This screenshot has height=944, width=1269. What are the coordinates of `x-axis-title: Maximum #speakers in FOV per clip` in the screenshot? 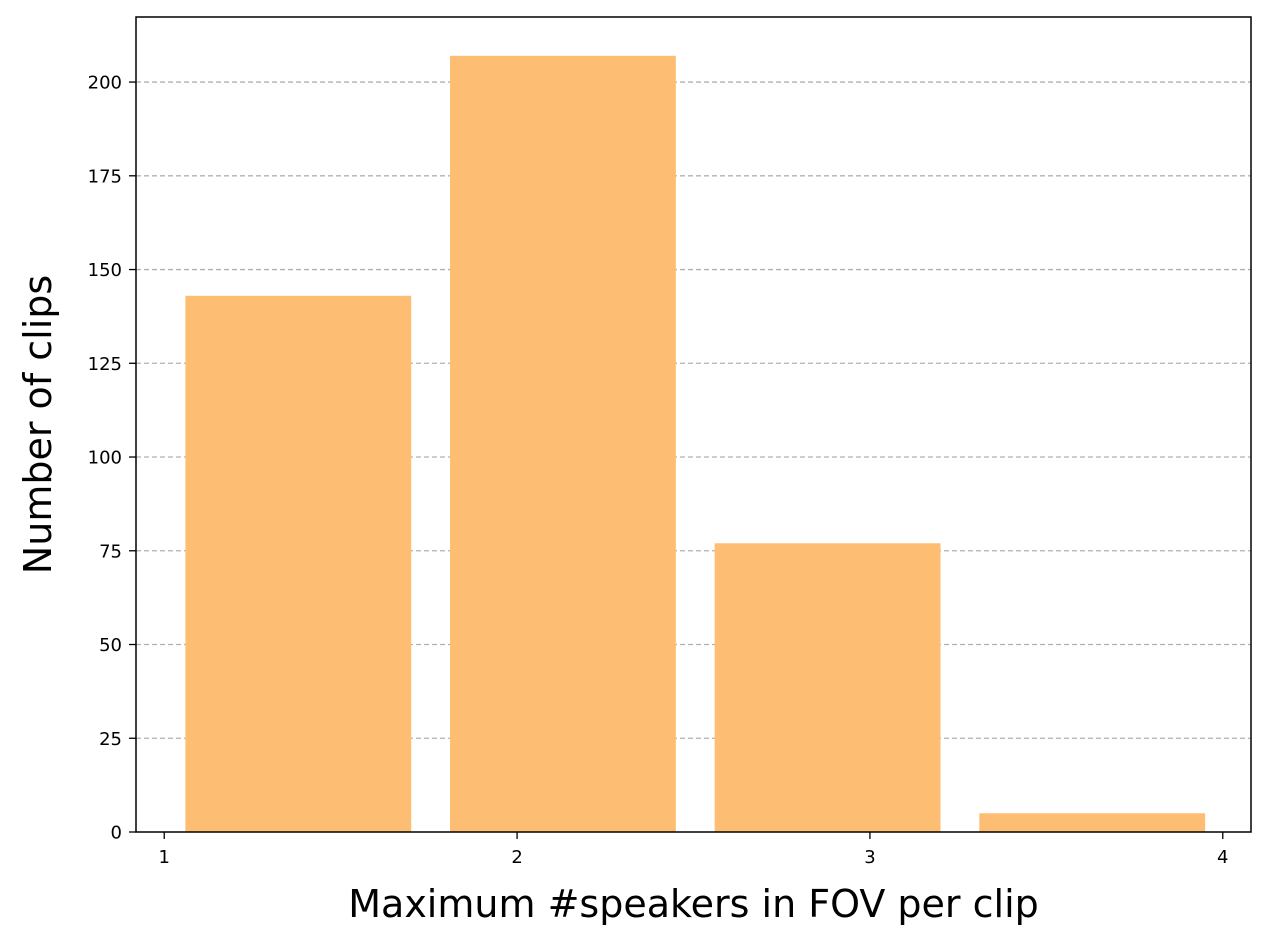 It's located at (693, 904).